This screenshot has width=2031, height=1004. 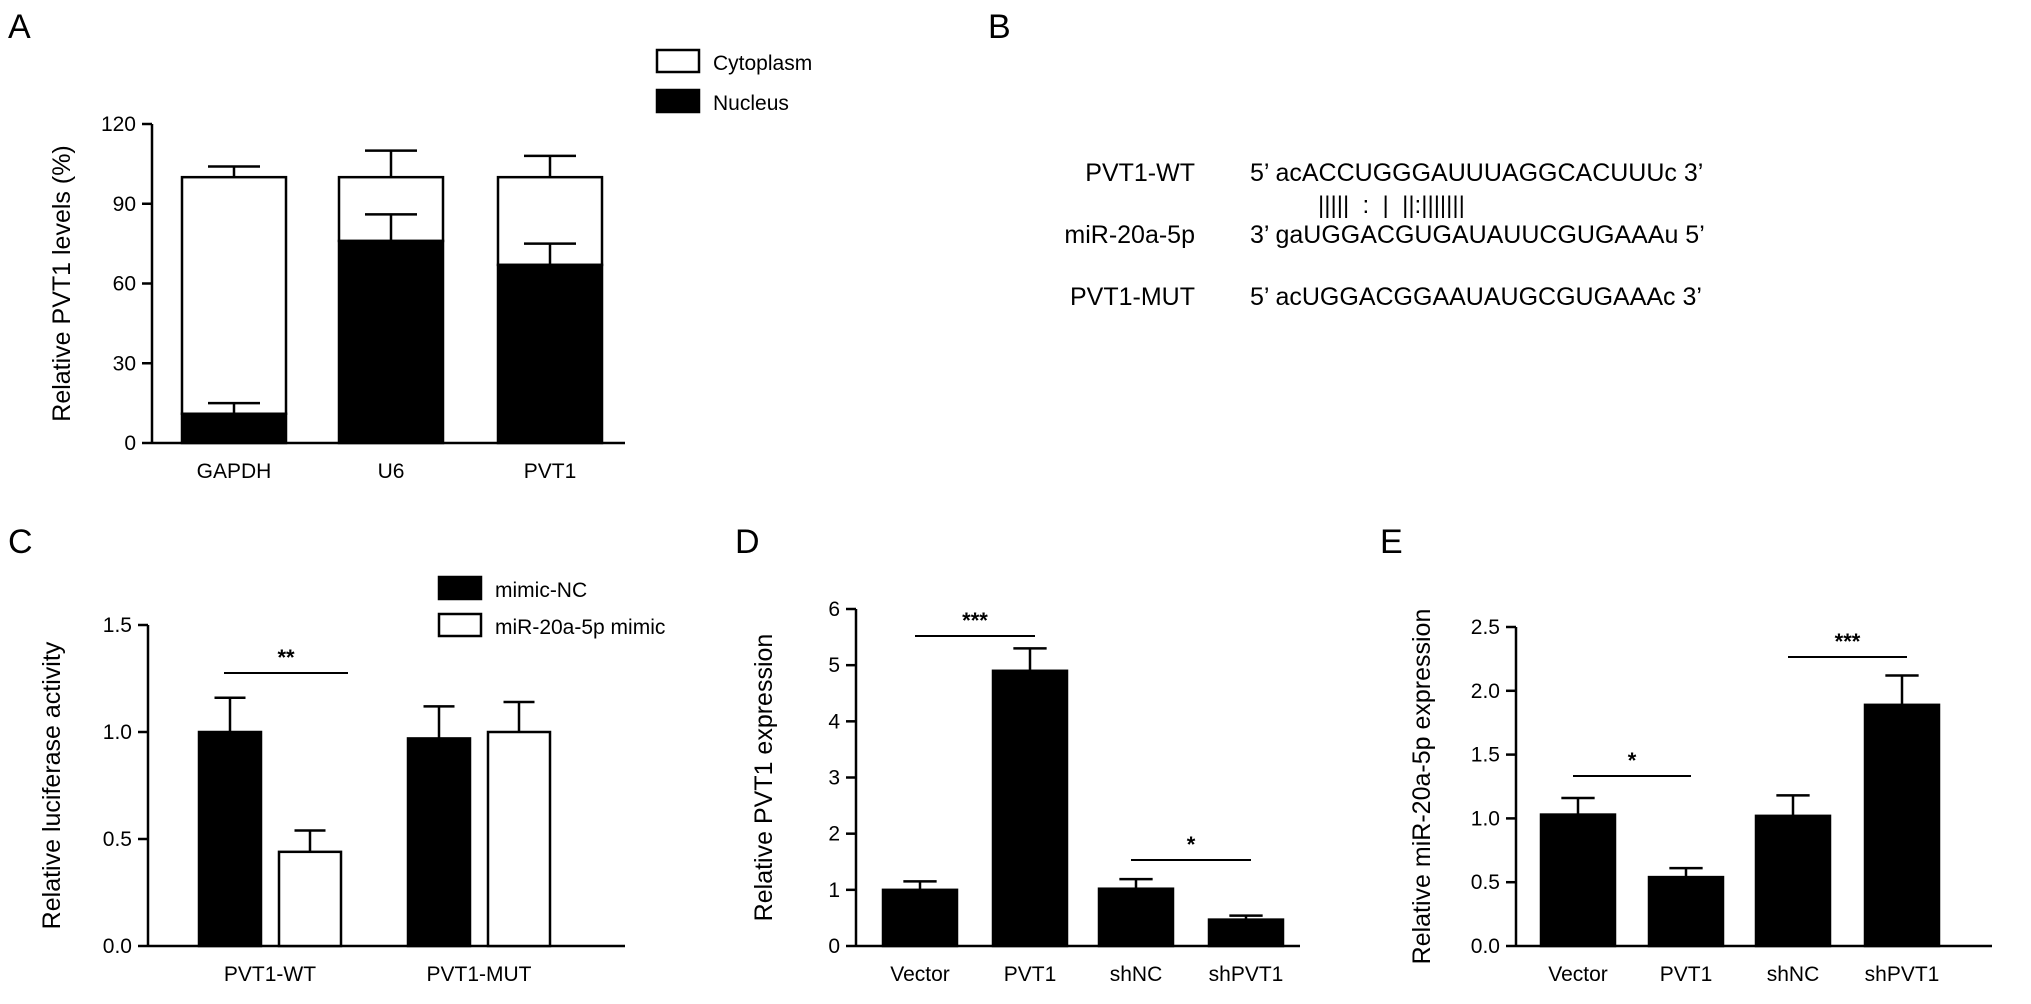 What do you see at coordinates (62, 283) in the screenshot?
I see `y-axis-title: Relative PVT1 levels (%)` at bounding box center [62, 283].